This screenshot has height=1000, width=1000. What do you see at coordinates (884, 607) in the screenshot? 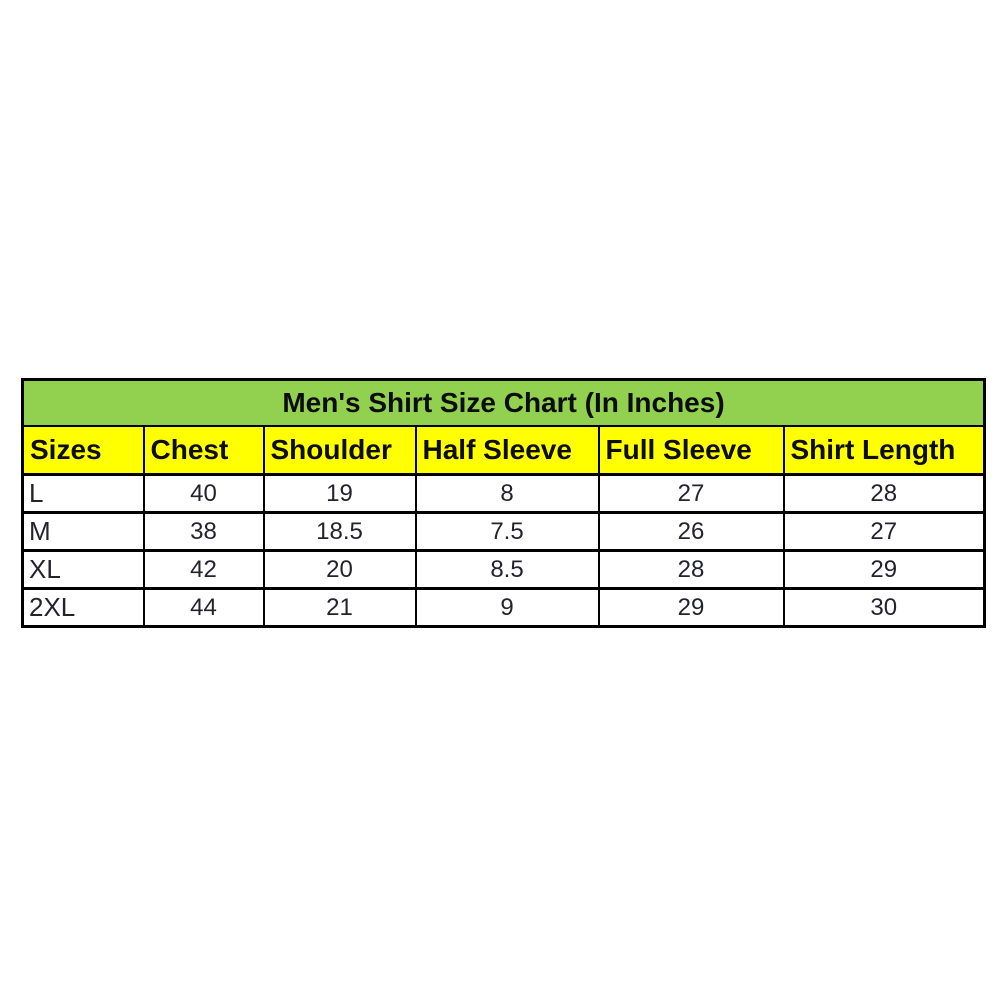
I see `shirt-length-value: 30` at bounding box center [884, 607].